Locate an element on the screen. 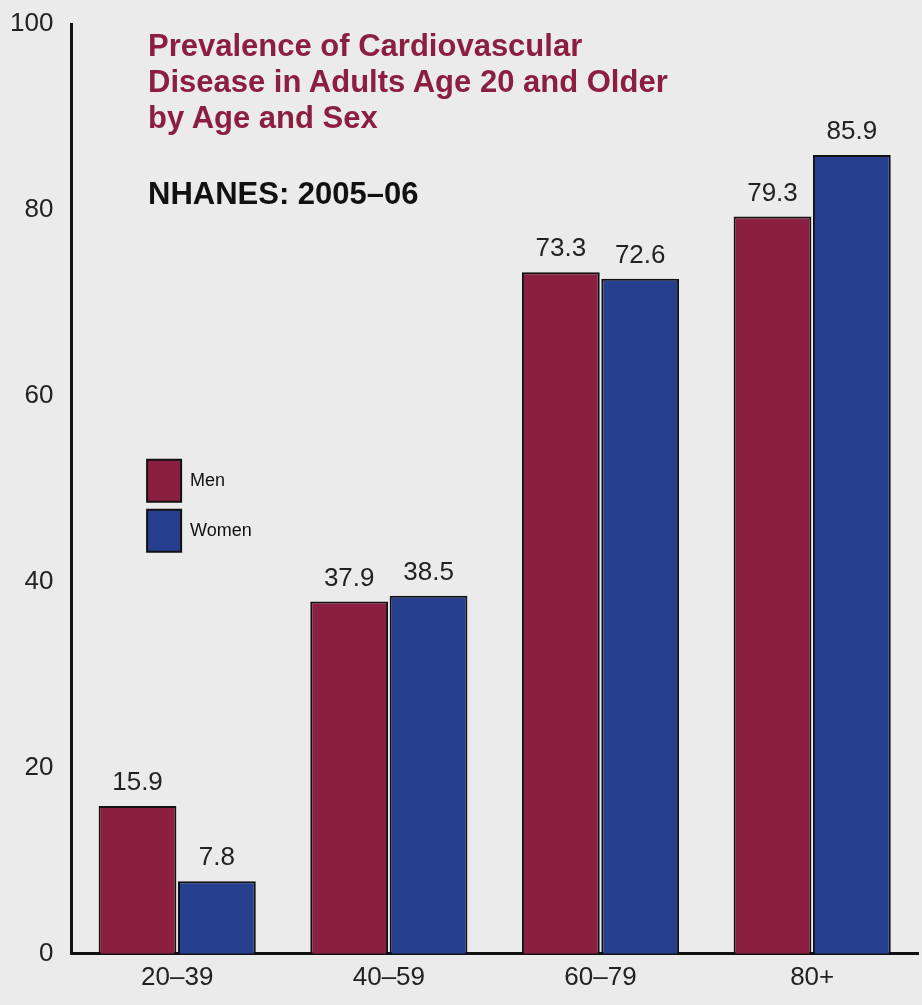 Image resolution: width=922 pixels, height=1005 pixels. x-tick-label: 60–79 is located at coordinates (600, 975).